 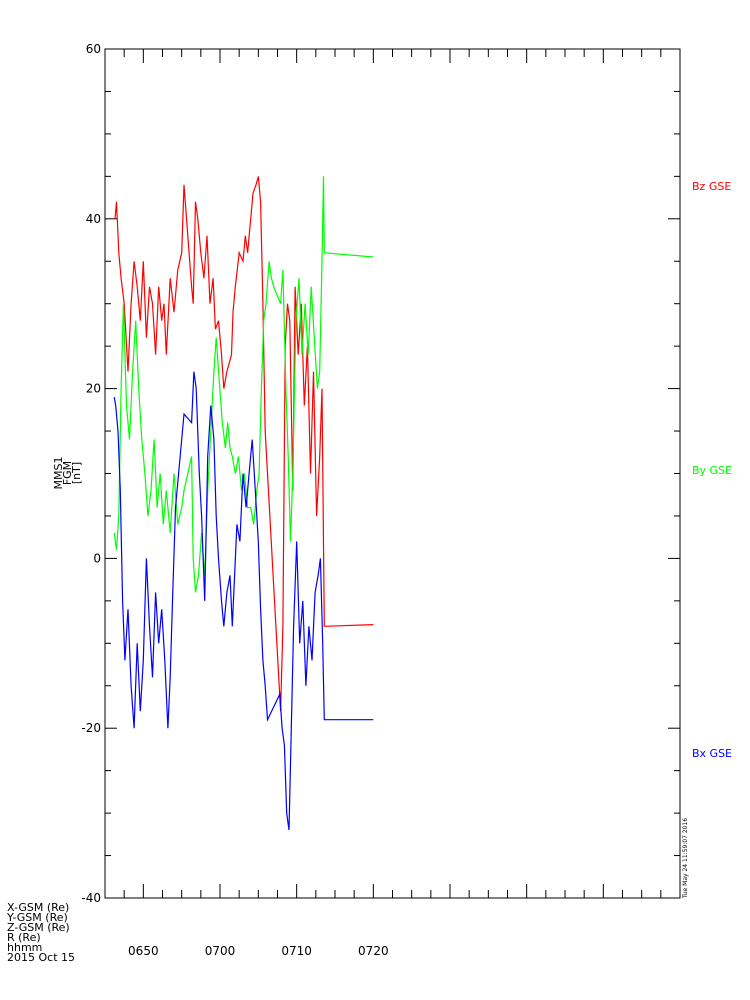 I want to click on y-axis-label: MMS1FGM[nT], so click(x=67, y=473).